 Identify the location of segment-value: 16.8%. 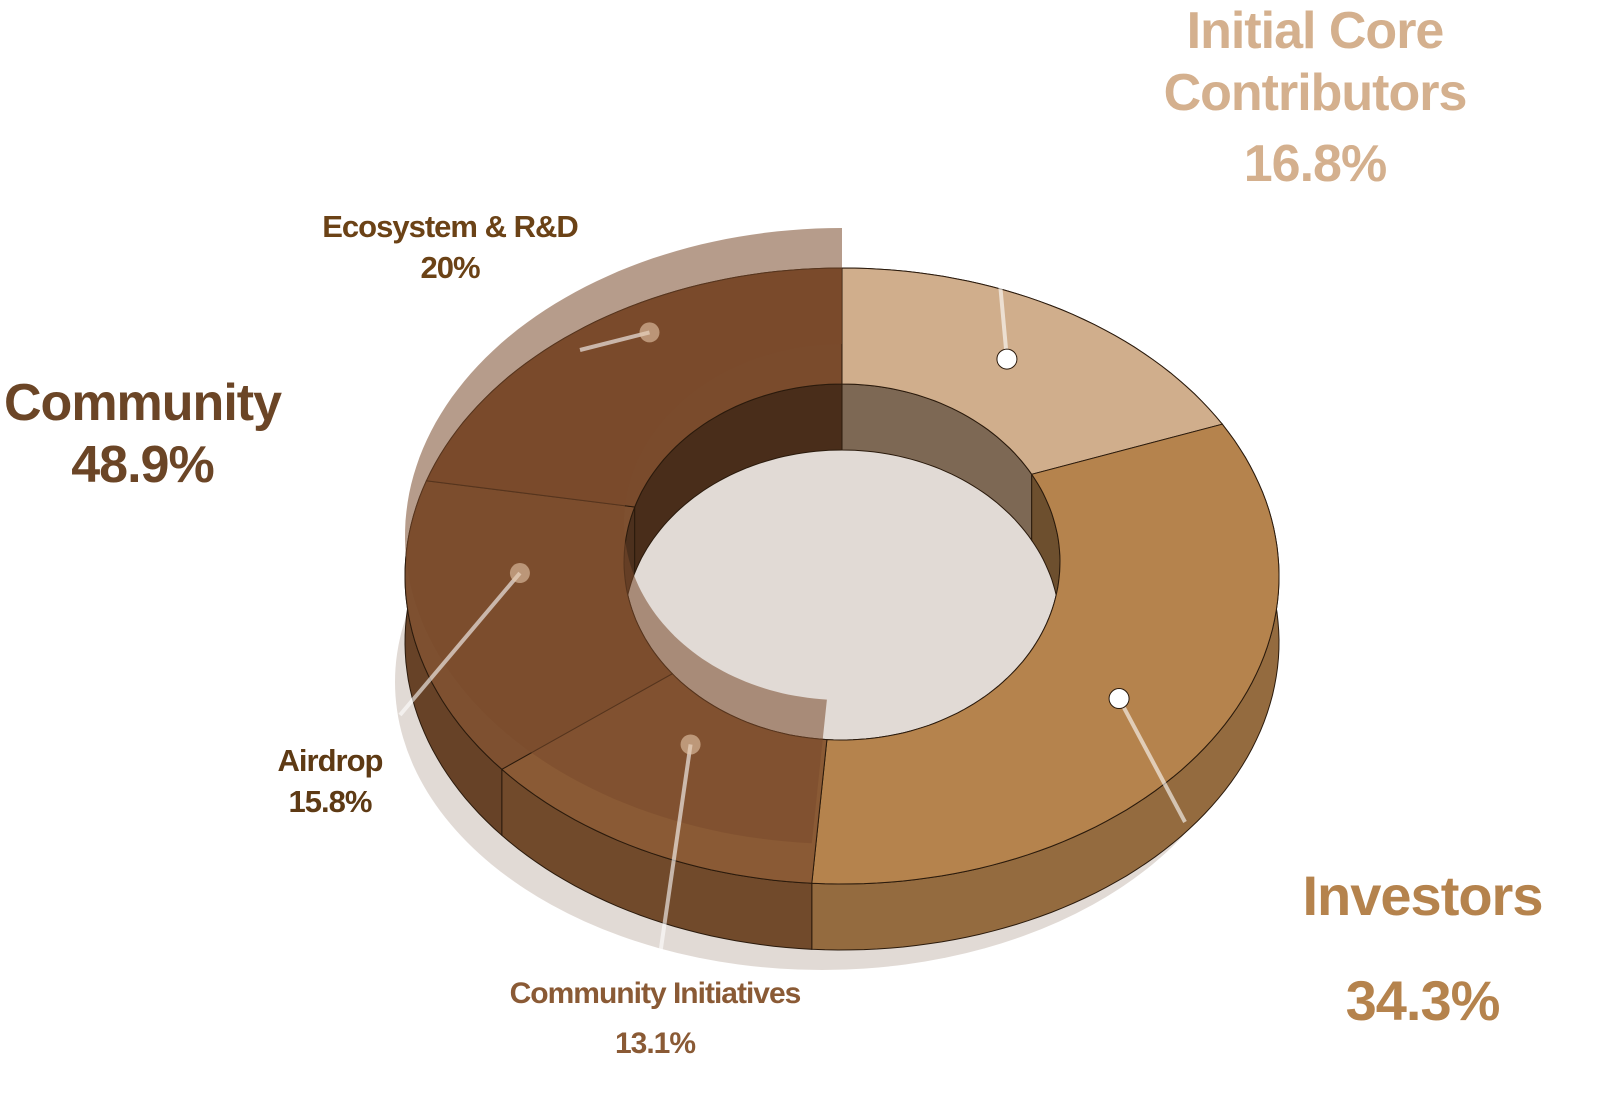
(1315, 164).